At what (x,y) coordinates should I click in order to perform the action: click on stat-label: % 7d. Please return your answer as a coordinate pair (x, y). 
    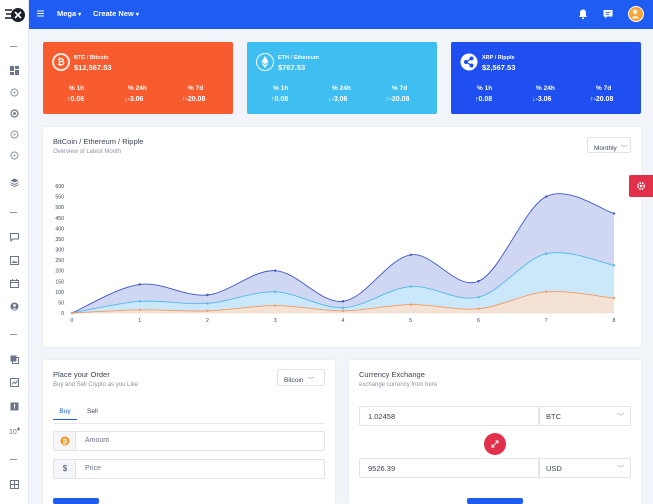
    Looking at the image, I should click on (196, 88).